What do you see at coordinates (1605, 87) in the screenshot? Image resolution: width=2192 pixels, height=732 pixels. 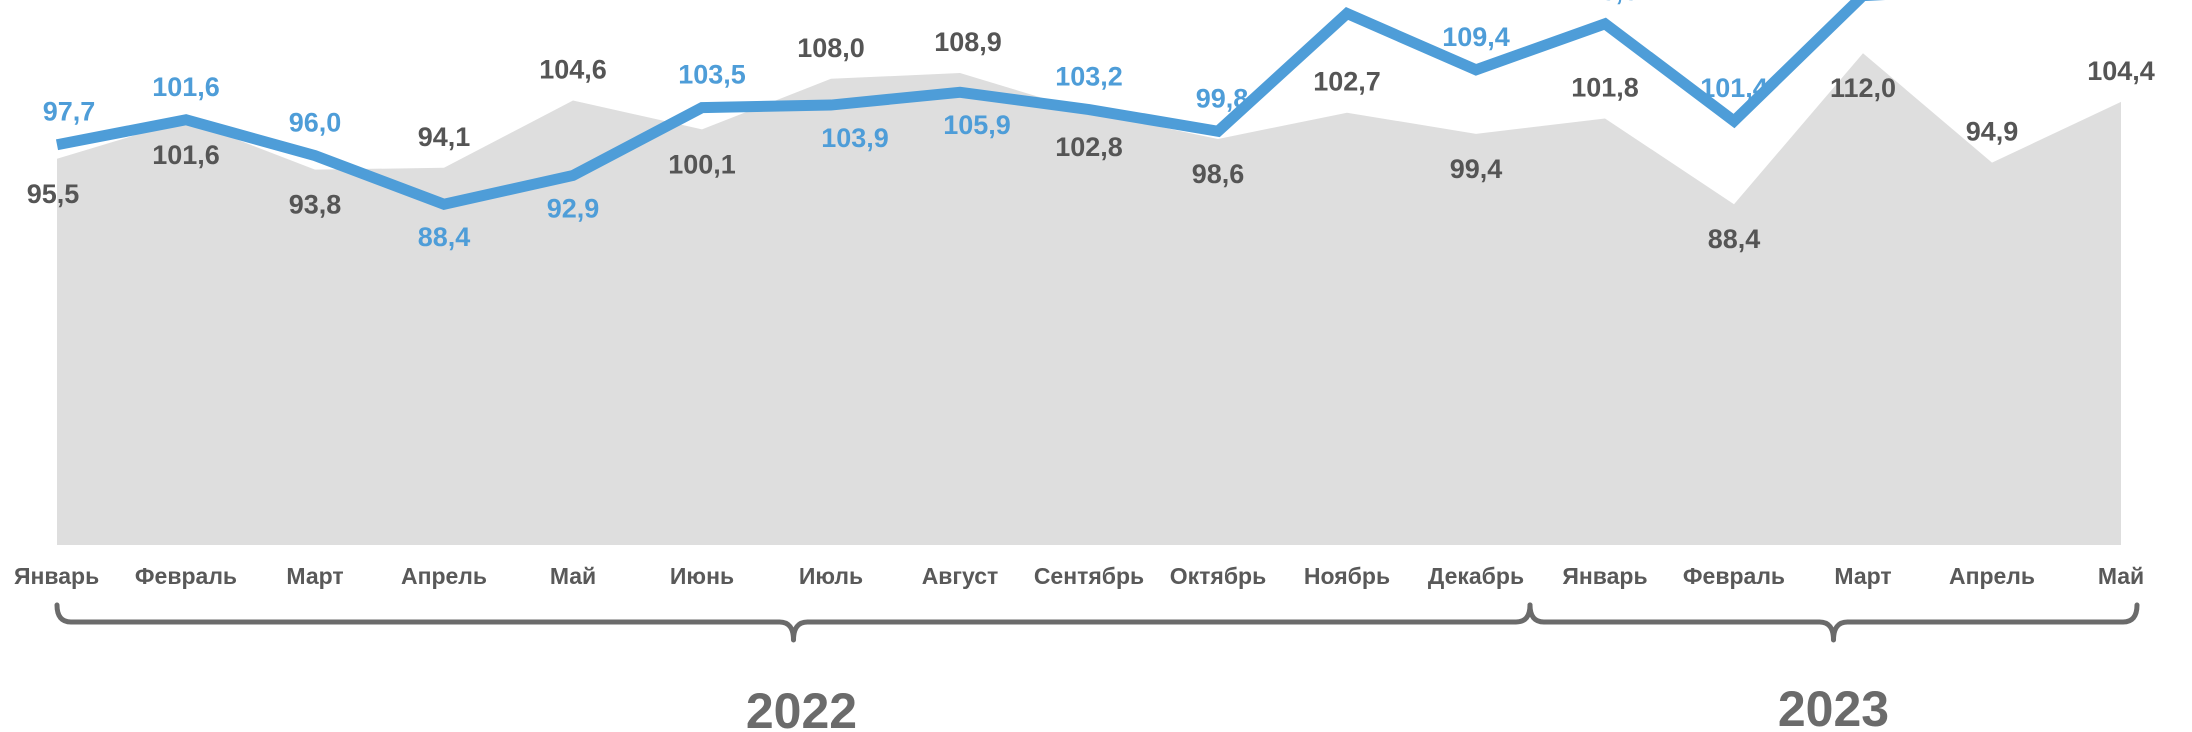 I see `gray-data-label: 101,8` at bounding box center [1605, 87].